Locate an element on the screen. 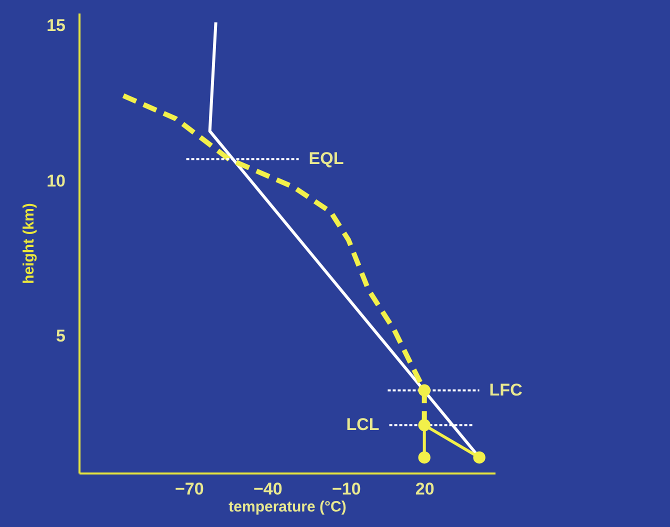 The height and width of the screenshot is (527, 670). annotation: LCL is located at coordinates (363, 424).